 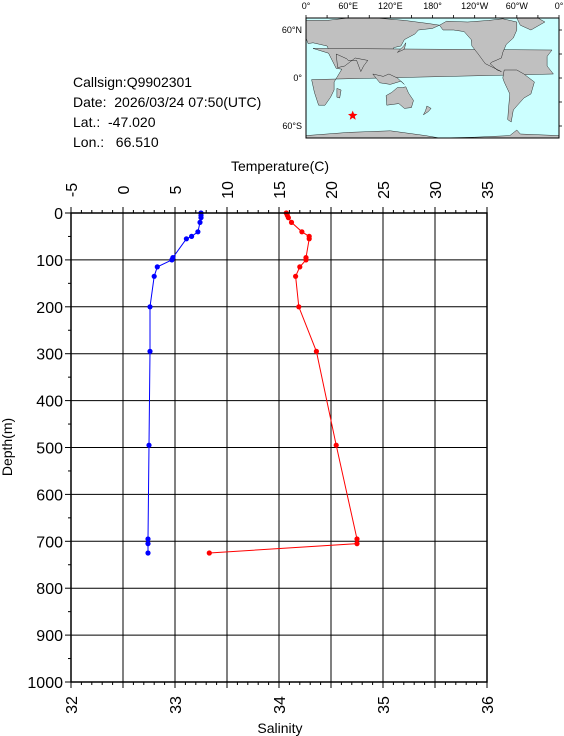 I want to click on depth-axis-title: Depth(m), so click(x=7, y=447).